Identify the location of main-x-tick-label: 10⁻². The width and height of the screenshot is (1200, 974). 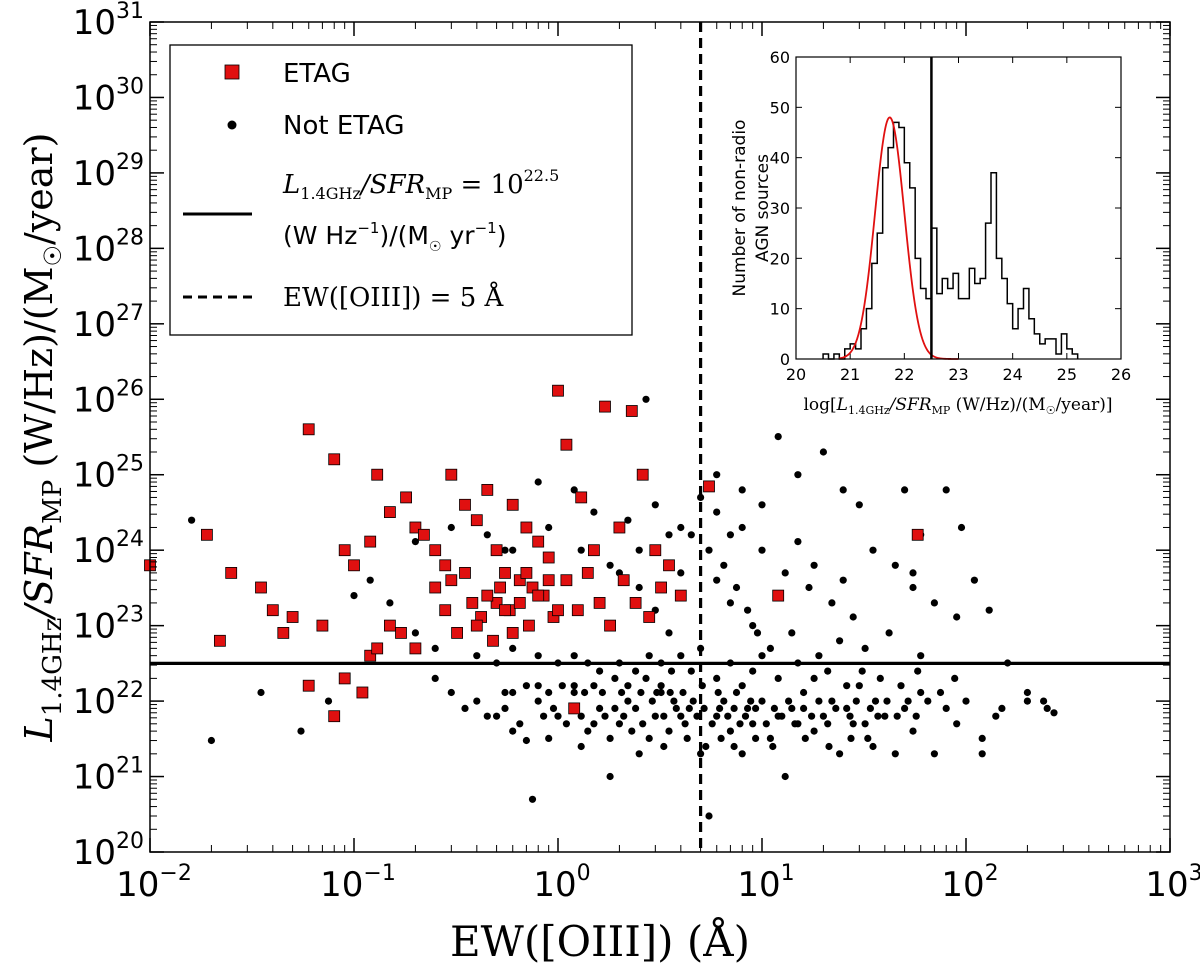
(154, 883).